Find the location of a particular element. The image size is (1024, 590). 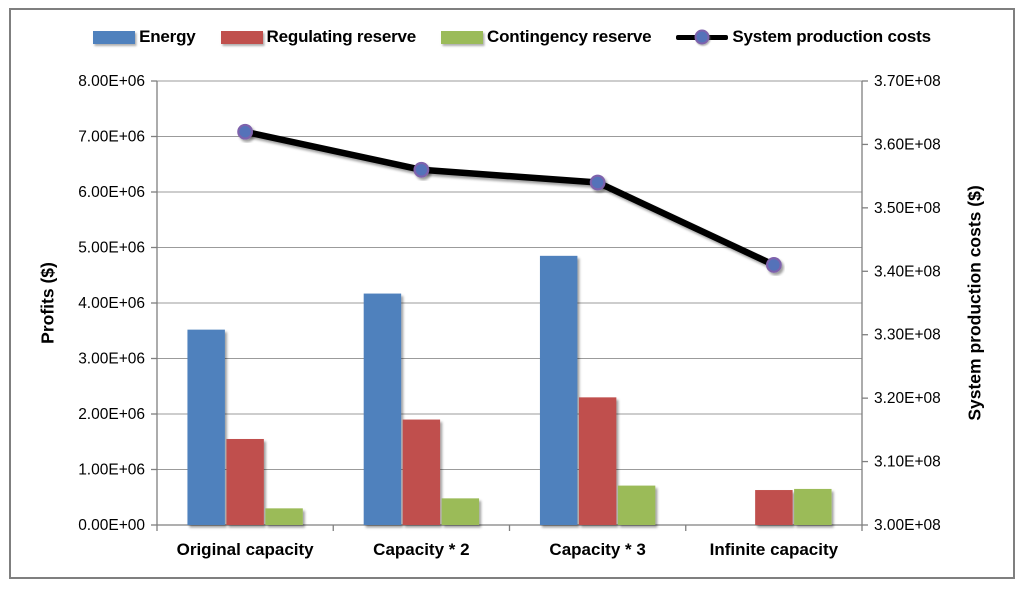

legend-item-regulating-reserve: Regulating reserve is located at coordinates (318, 37).